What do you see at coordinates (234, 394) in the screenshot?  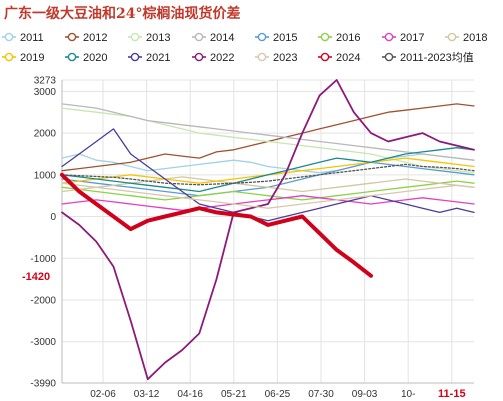 I see `x-tick-label: 05-21` at bounding box center [234, 394].